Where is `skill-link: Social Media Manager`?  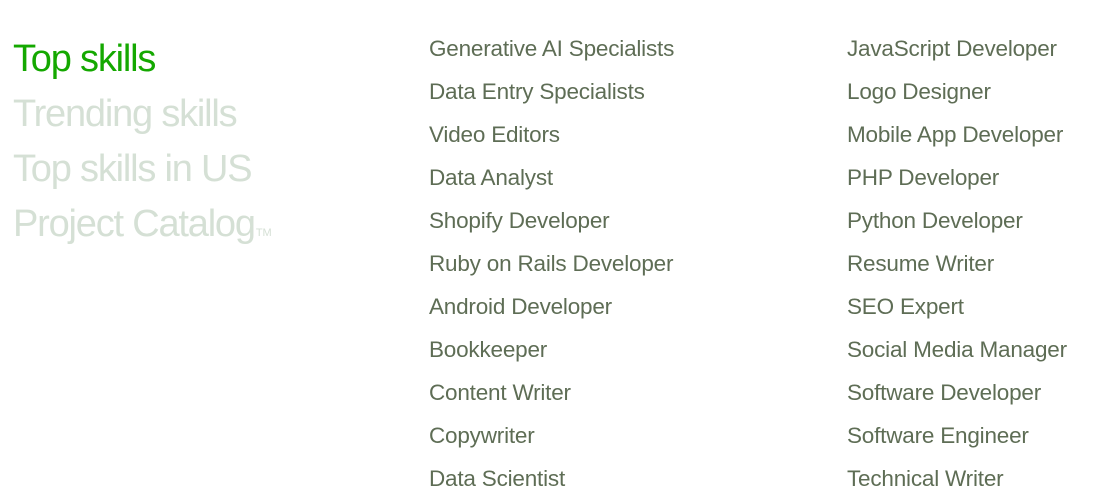
skill-link: Social Media Manager is located at coordinates (957, 349).